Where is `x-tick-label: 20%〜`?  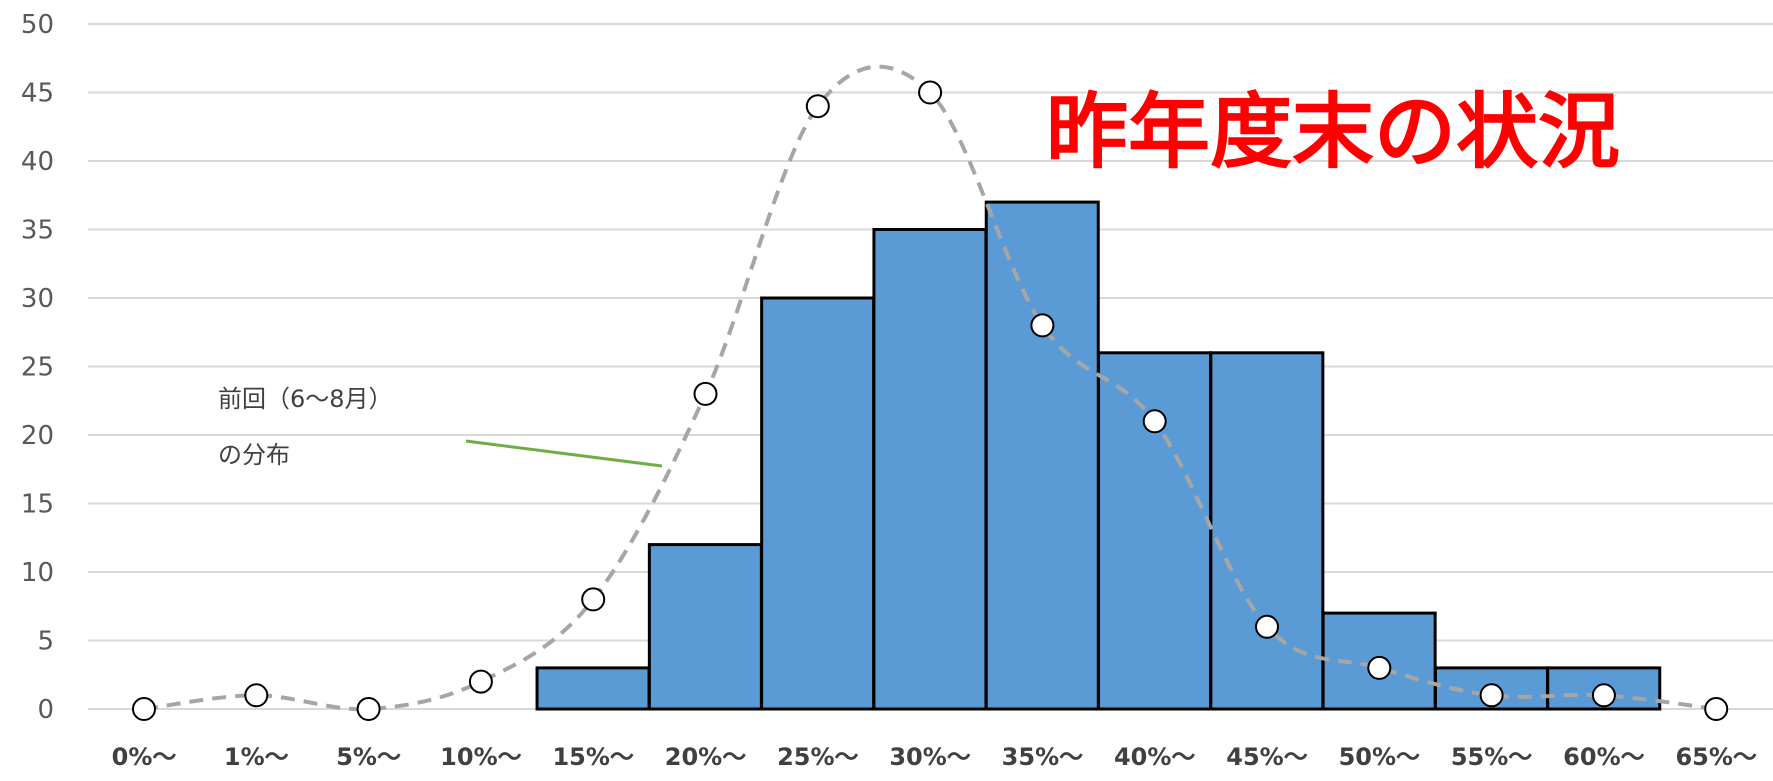
x-tick-label: 20%〜 is located at coordinates (705, 757).